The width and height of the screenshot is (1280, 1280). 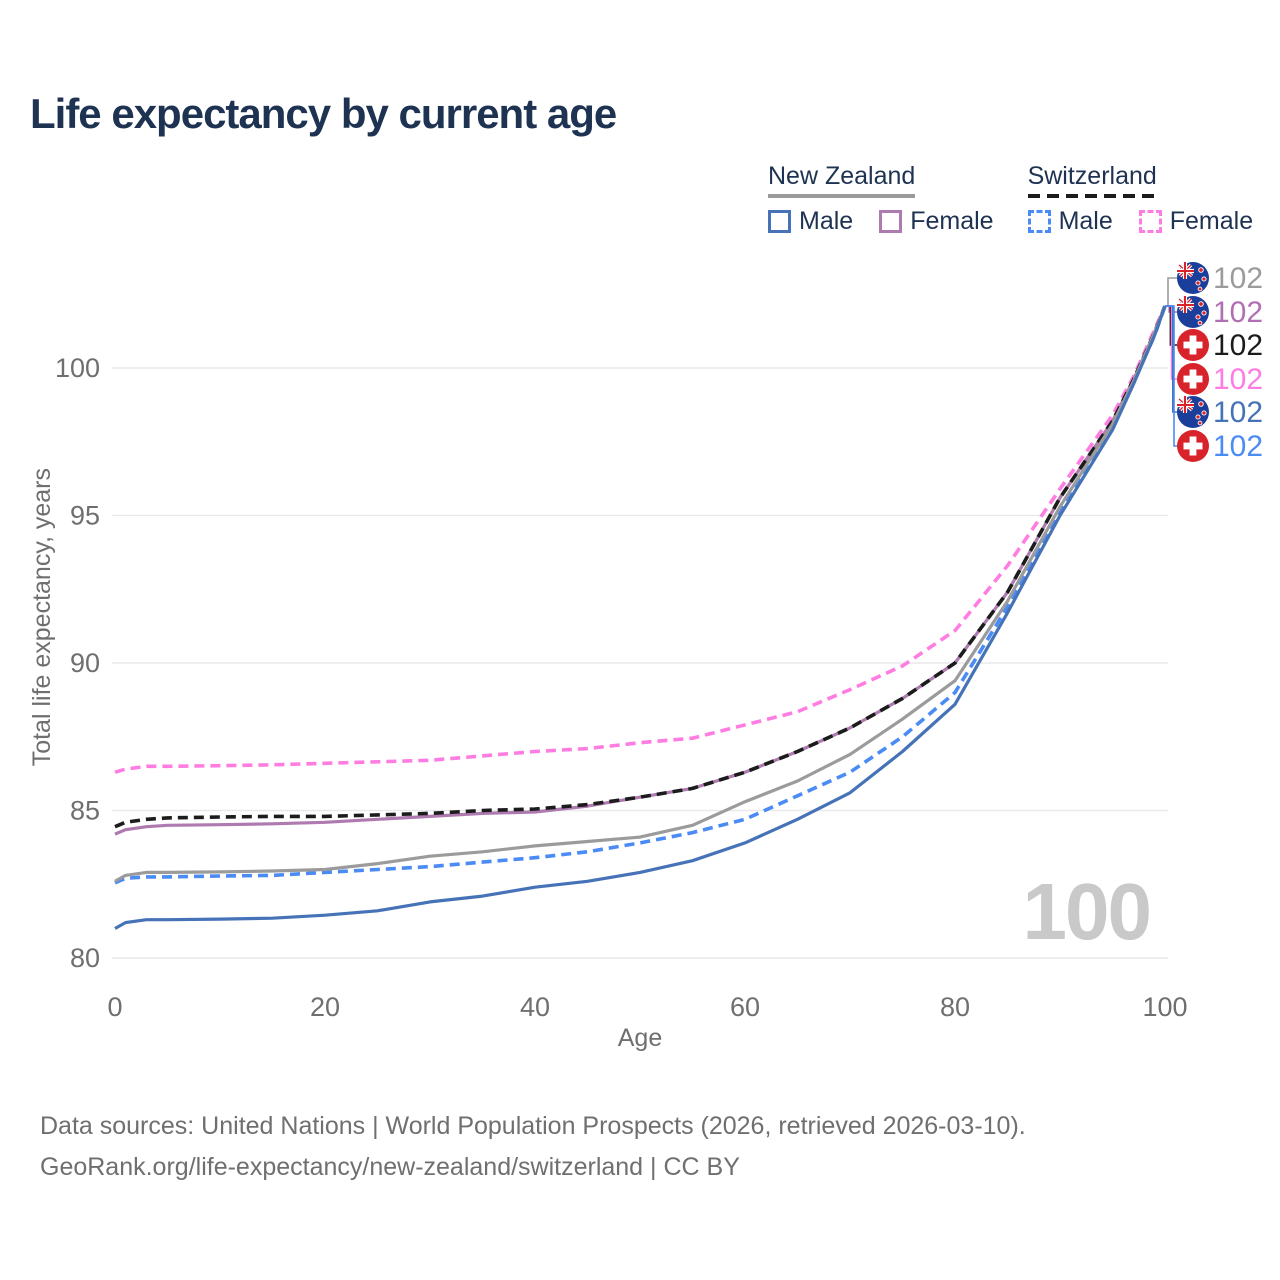 What do you see at coordinates (1087, 911) in the screenshot?
I see `current-age-watermark: 100` at bounding box center [1087, 911].